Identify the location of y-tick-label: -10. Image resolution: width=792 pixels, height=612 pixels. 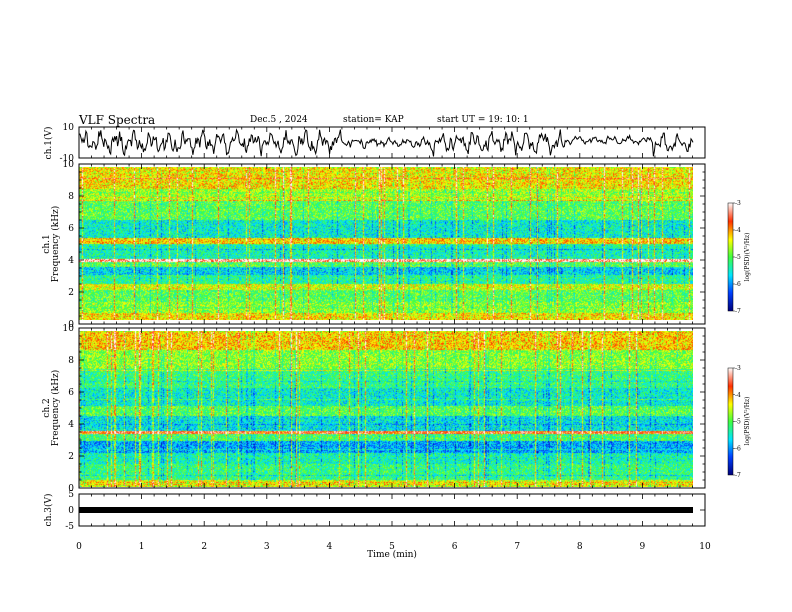
(67, 159).